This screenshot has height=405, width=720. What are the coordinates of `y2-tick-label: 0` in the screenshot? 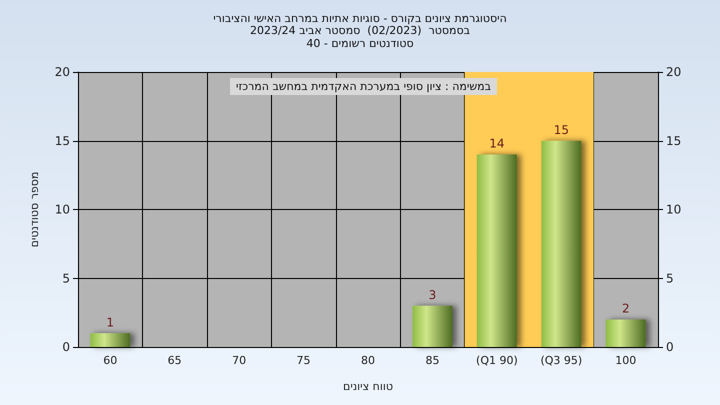 It's located at (670, 347).